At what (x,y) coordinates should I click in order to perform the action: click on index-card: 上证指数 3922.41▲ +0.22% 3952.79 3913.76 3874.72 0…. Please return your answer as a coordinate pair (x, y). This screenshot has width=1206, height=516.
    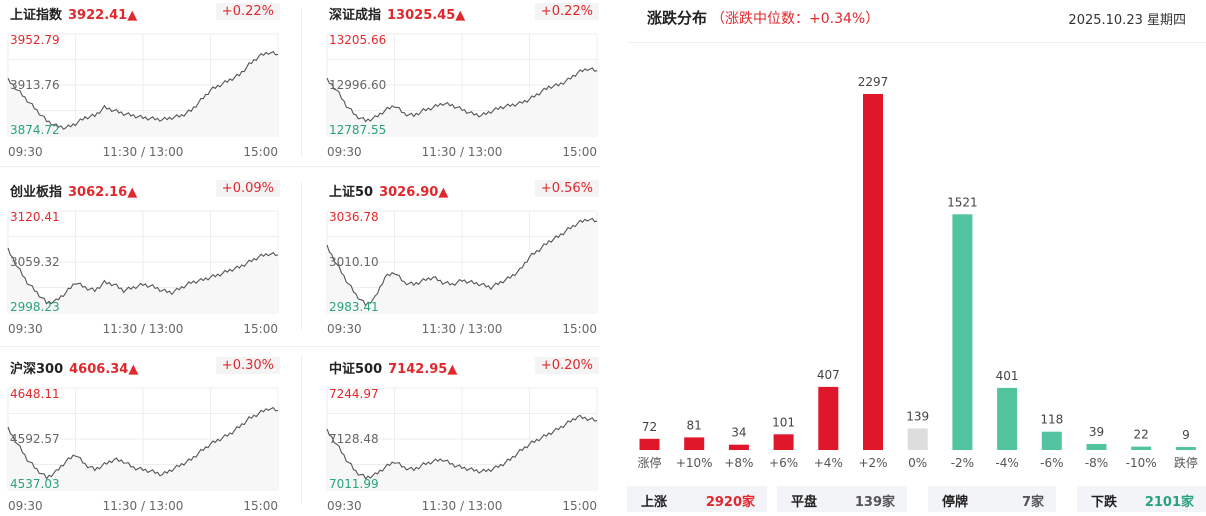
    Looking at the image, I should click on (145, 81).